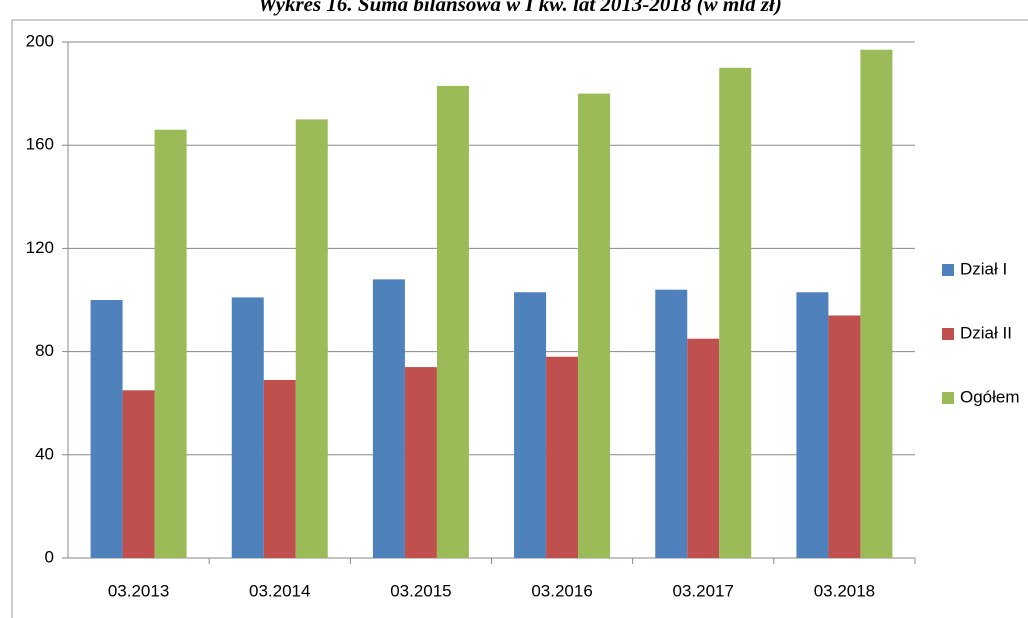  I want to click on x-tick-label: 03.2016, so click(561, 590).